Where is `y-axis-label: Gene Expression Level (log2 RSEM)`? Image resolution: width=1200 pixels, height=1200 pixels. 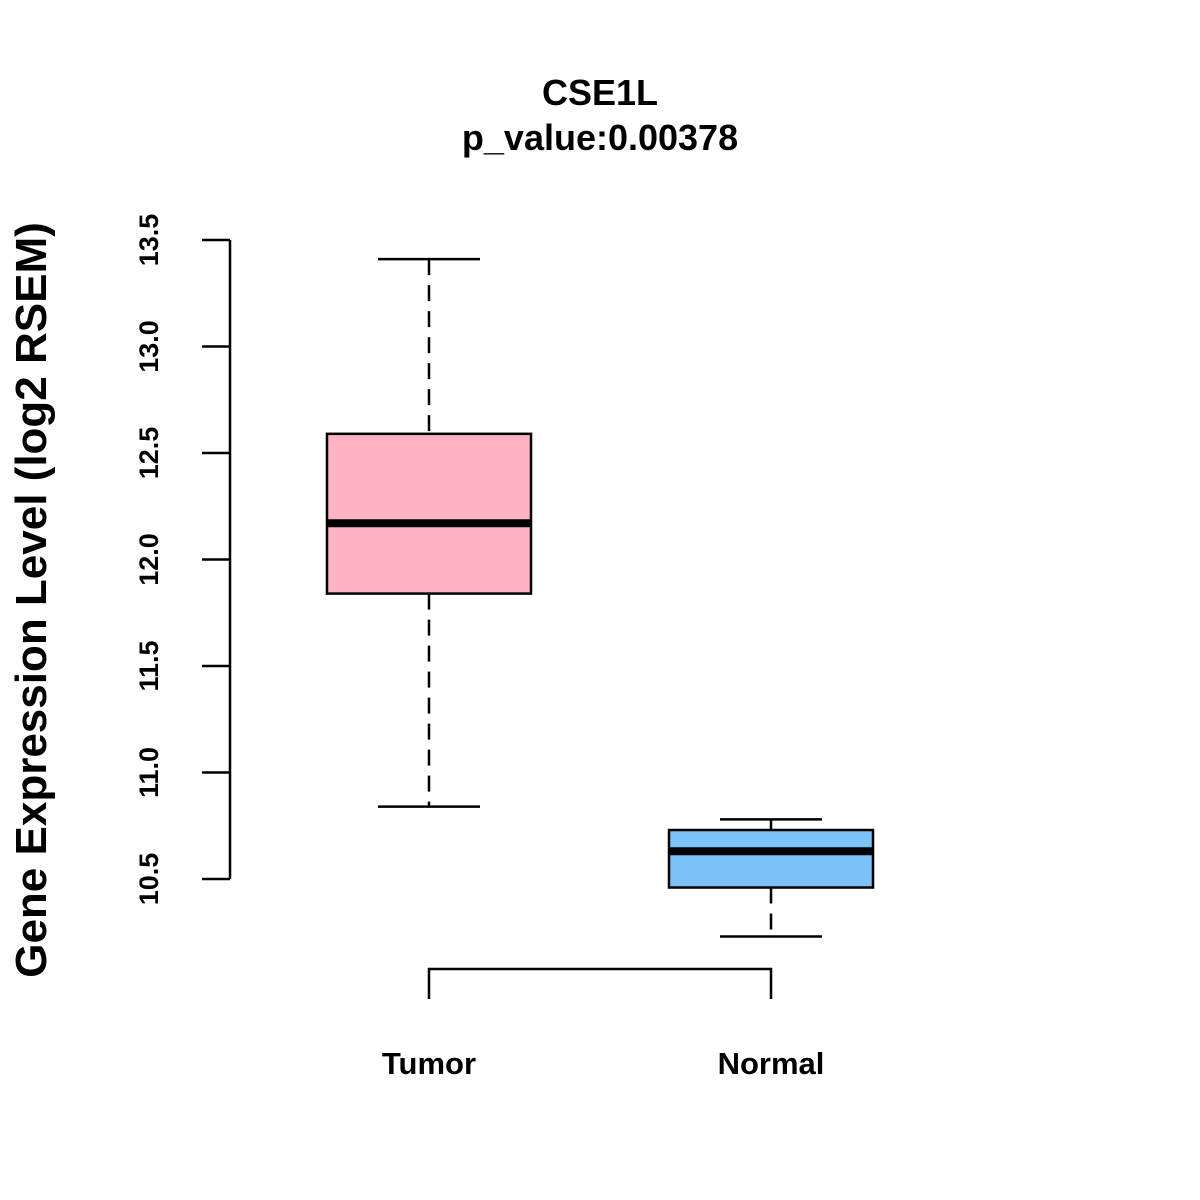 y-axis-label: Gene Expression Level (log2 RSEM) is located at coordinates (31, 600).